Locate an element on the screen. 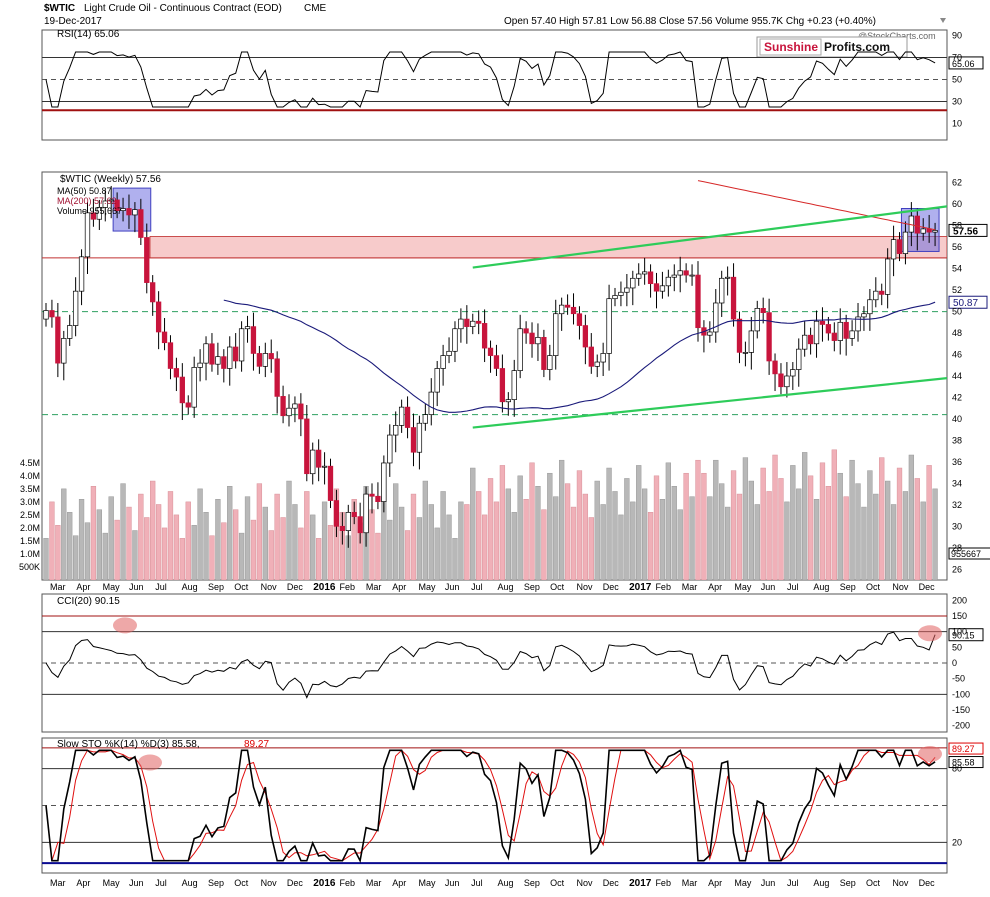 Image resolution: width=990 pixels, height=897 pixels. price-tick: 32 is located at coordinates (957, 505).